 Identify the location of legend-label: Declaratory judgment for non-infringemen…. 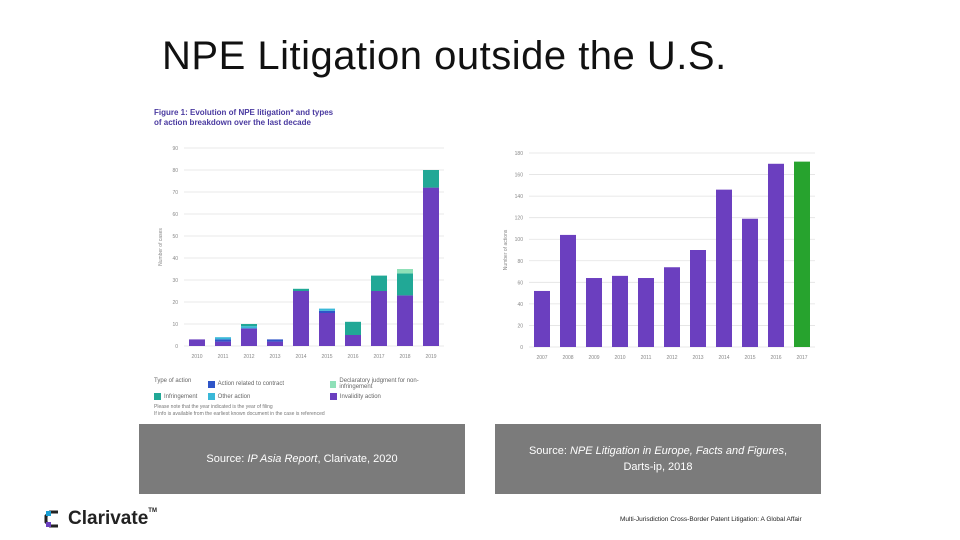
(379, 384).